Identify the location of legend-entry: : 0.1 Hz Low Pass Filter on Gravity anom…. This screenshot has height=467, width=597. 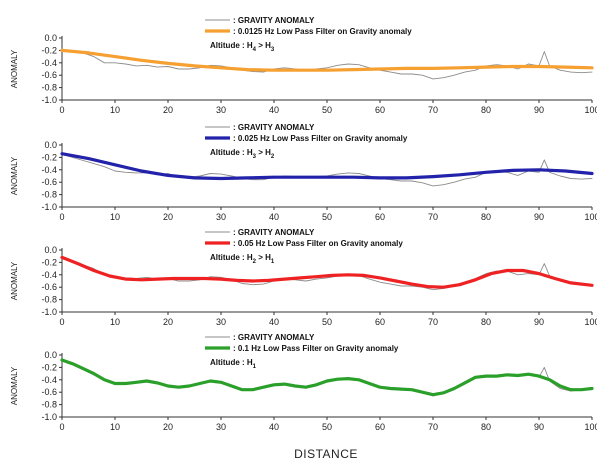
(316, 348).